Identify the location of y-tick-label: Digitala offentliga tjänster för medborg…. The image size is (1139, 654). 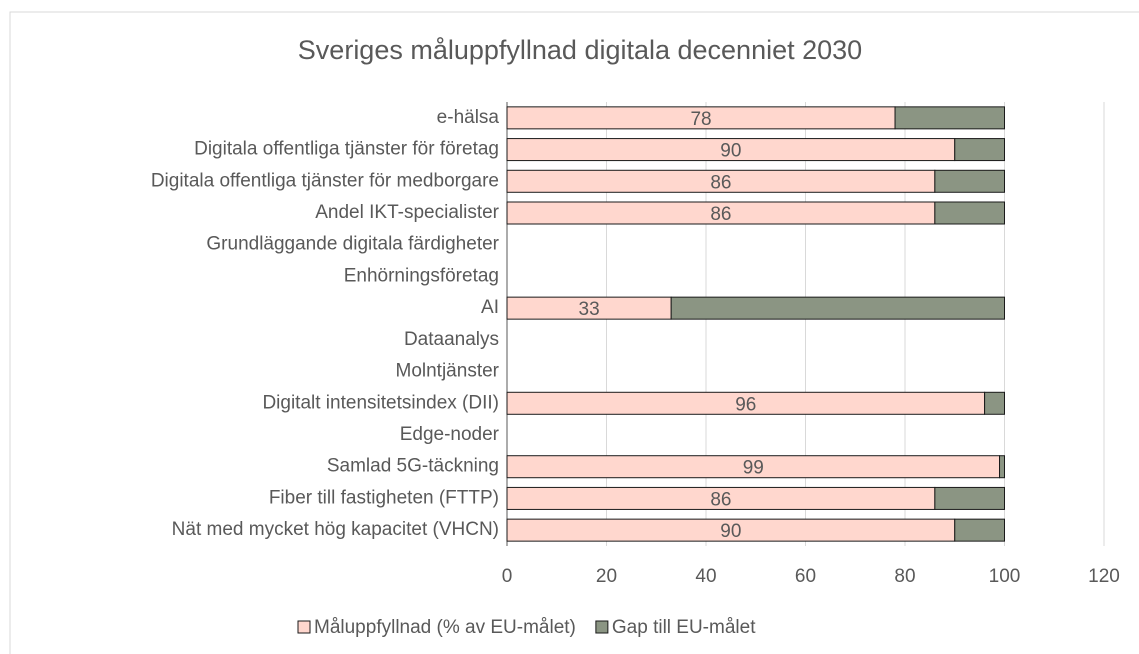
(325, 180).